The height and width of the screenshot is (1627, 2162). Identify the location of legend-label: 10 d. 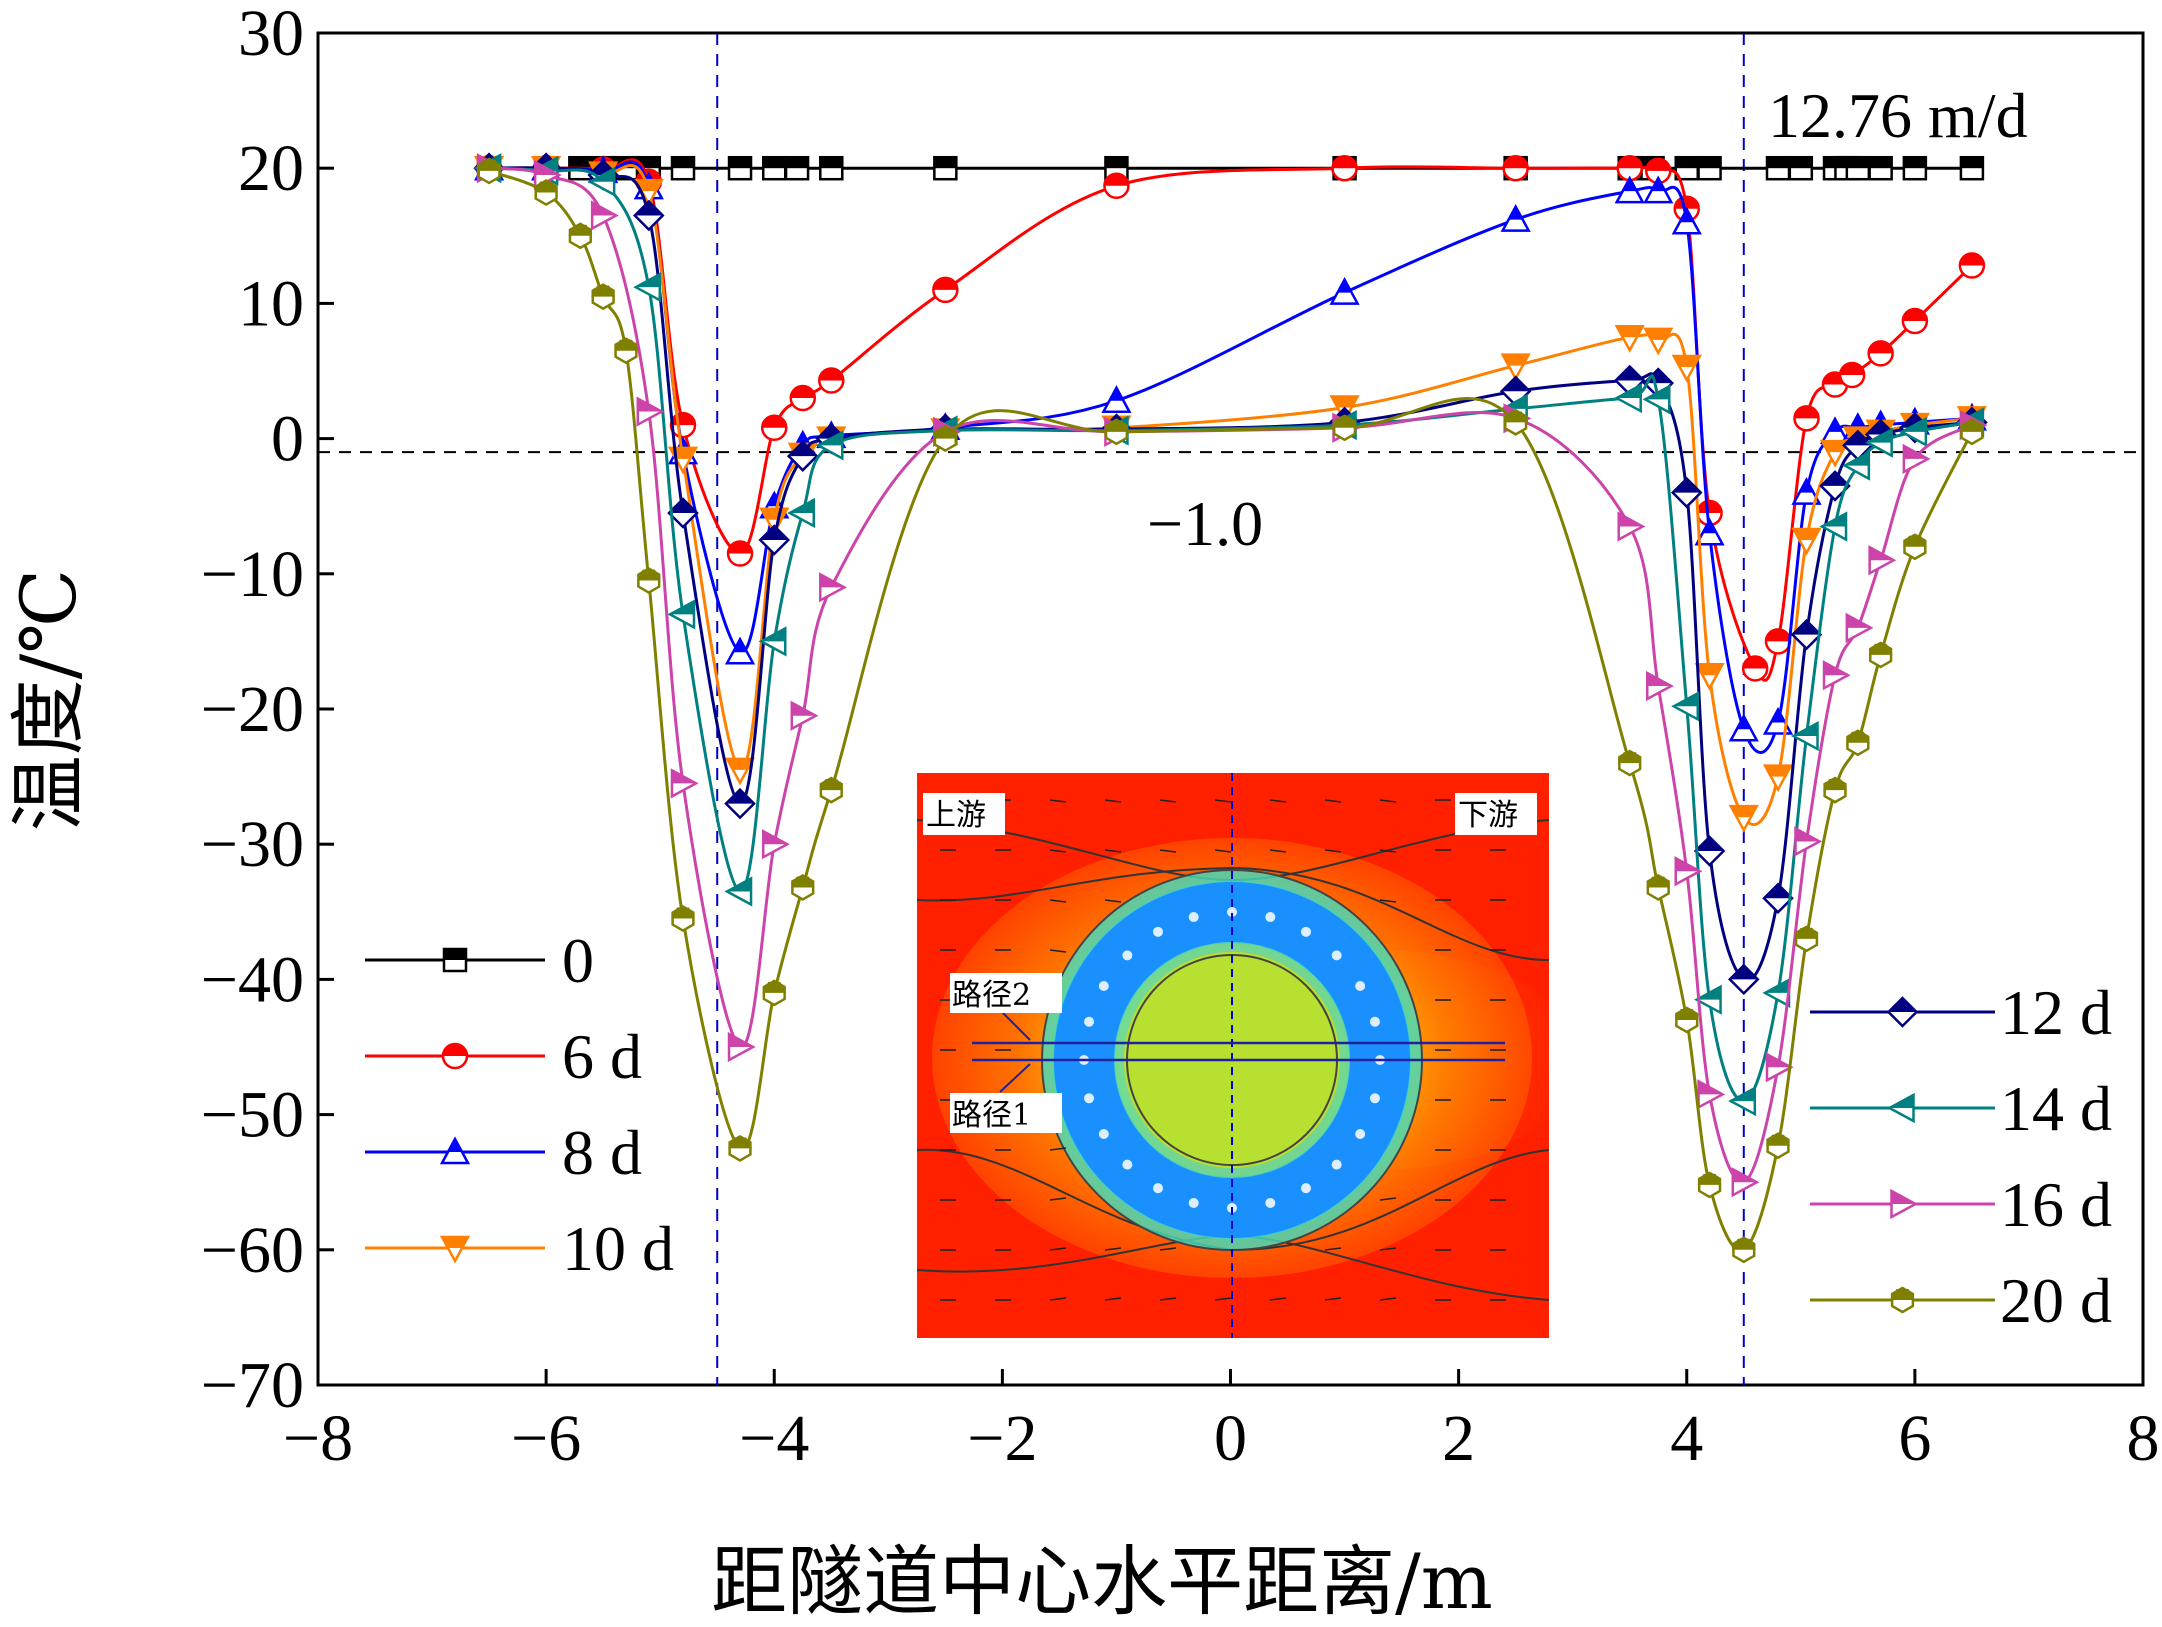
(618, 1248).